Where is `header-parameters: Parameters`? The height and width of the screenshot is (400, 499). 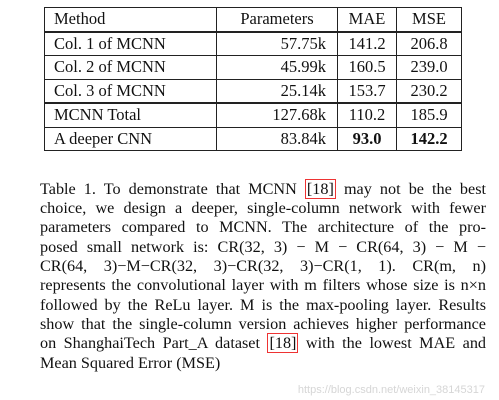 header-parameters: Parameters is located at coordinates (277, 19).